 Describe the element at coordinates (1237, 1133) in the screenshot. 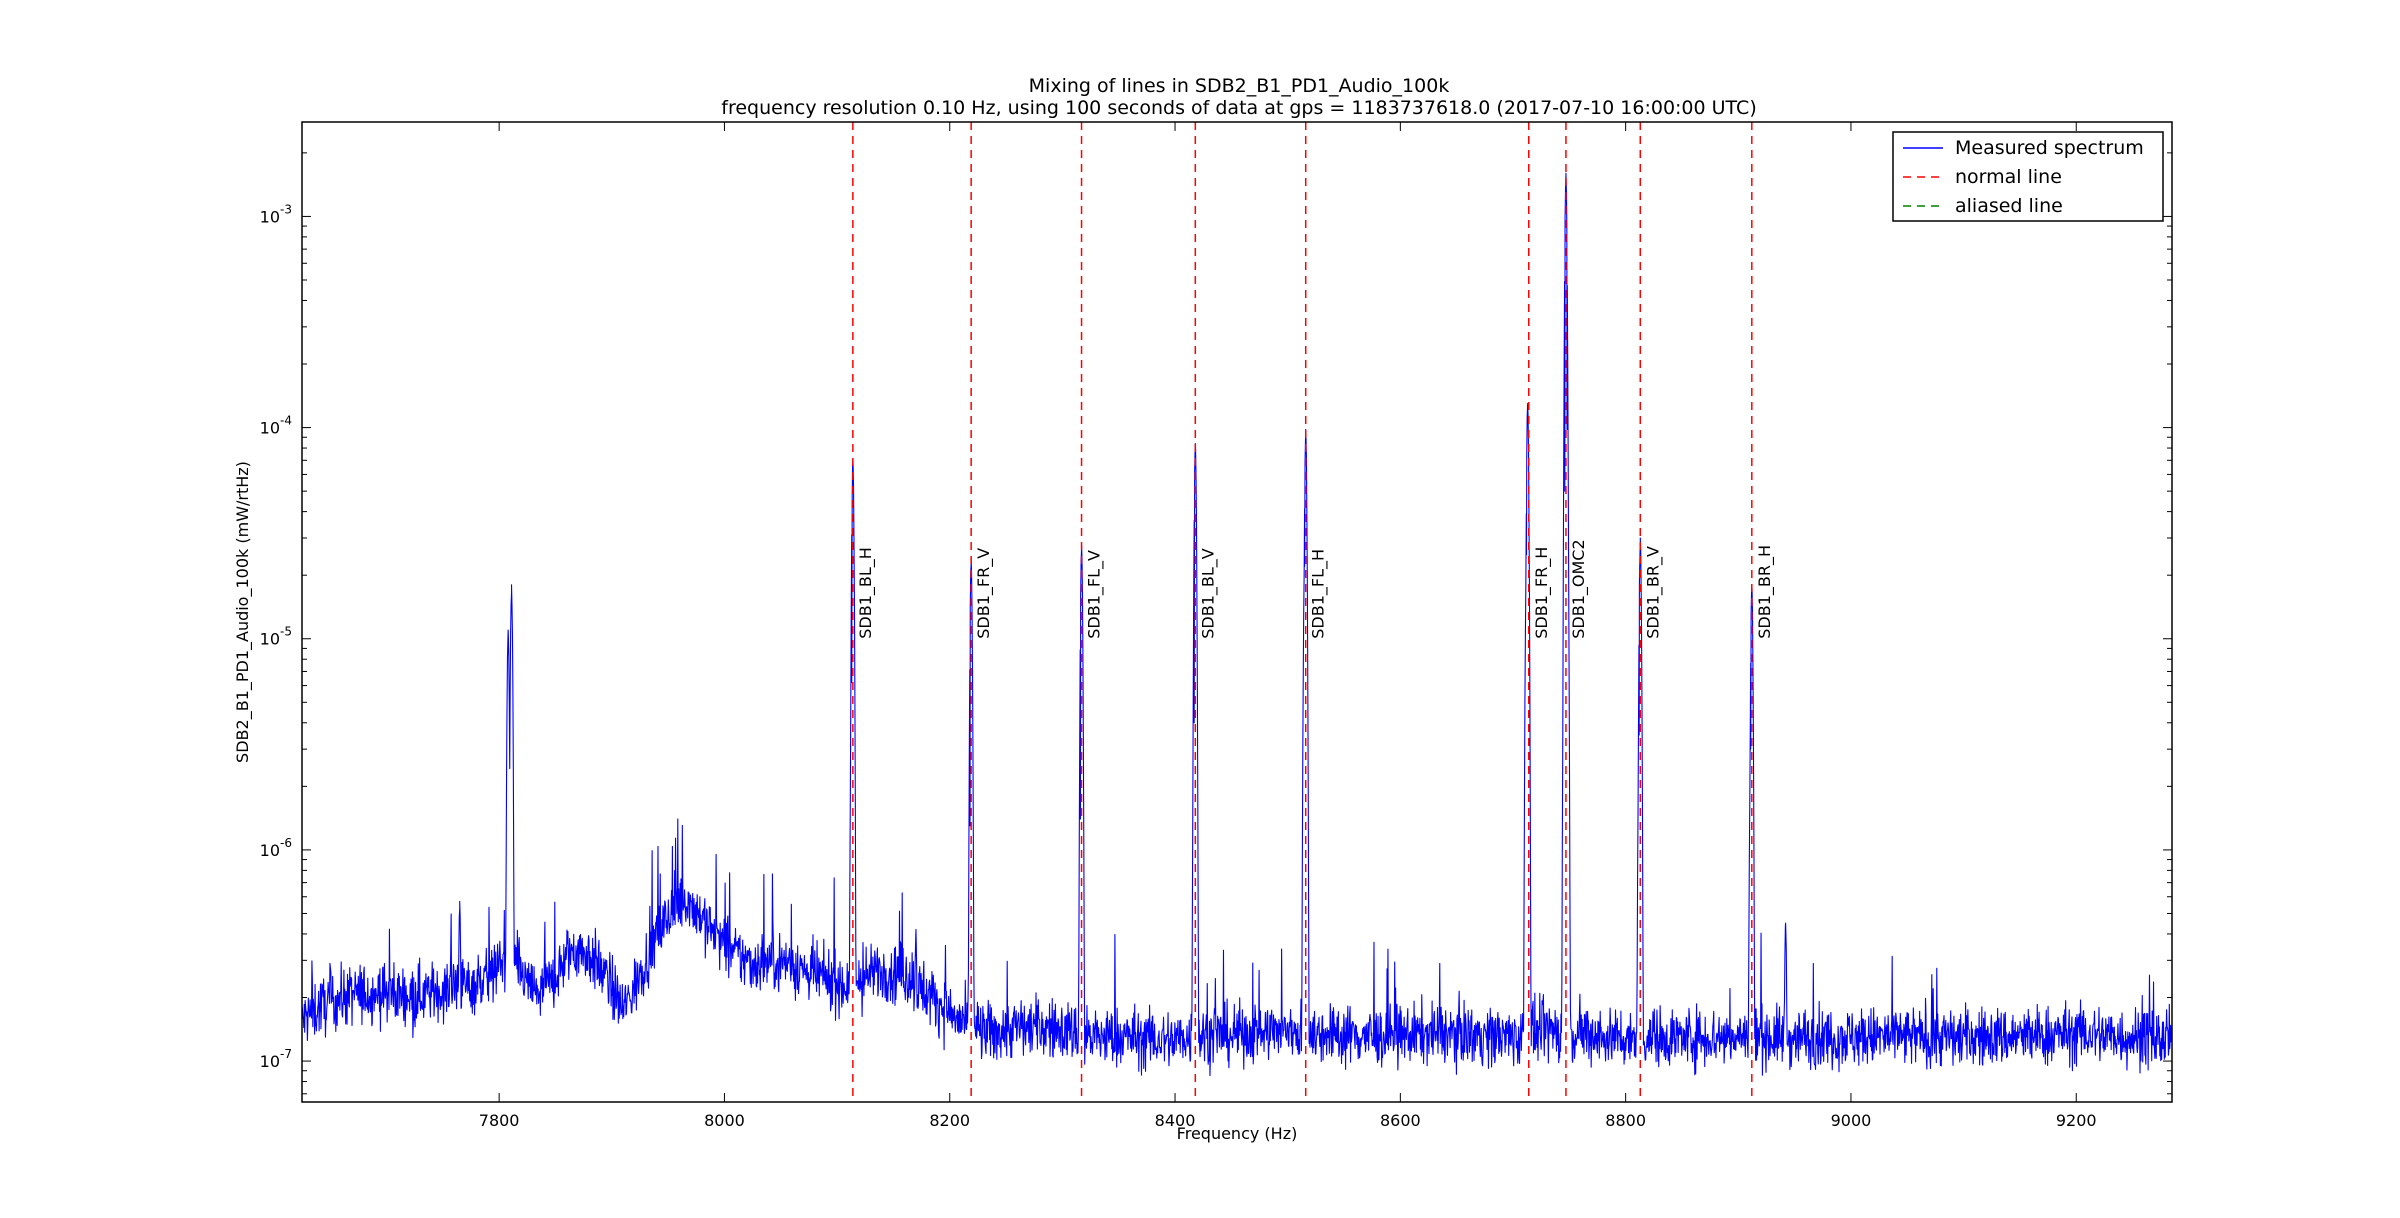

I see `x-axis-label: Frequency (Hz)` at that location.